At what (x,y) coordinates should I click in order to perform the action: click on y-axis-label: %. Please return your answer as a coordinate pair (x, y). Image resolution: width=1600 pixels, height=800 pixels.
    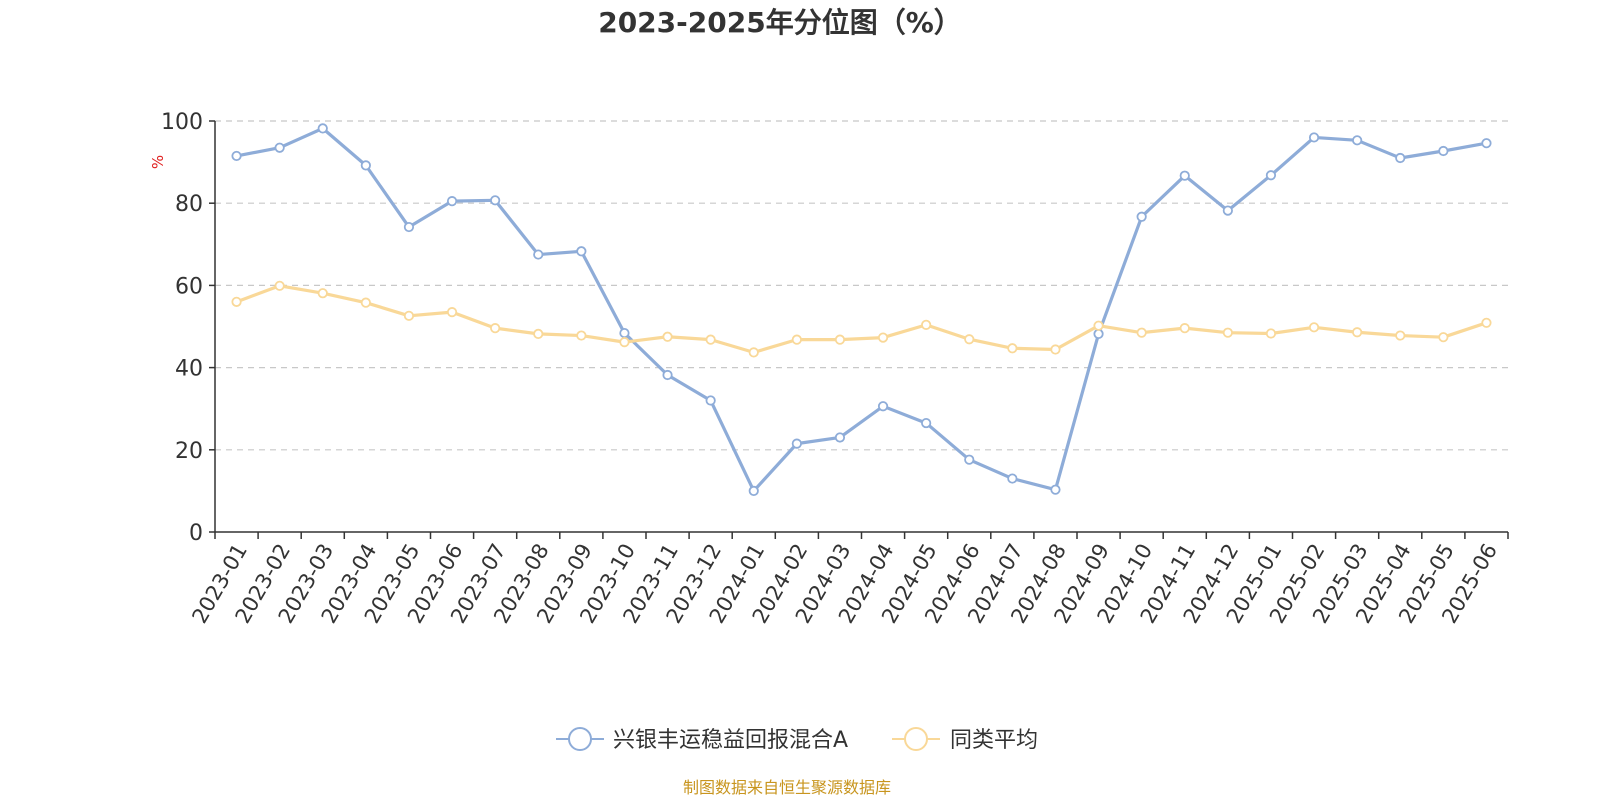
    Looking at the image, I should click on (158, 162).